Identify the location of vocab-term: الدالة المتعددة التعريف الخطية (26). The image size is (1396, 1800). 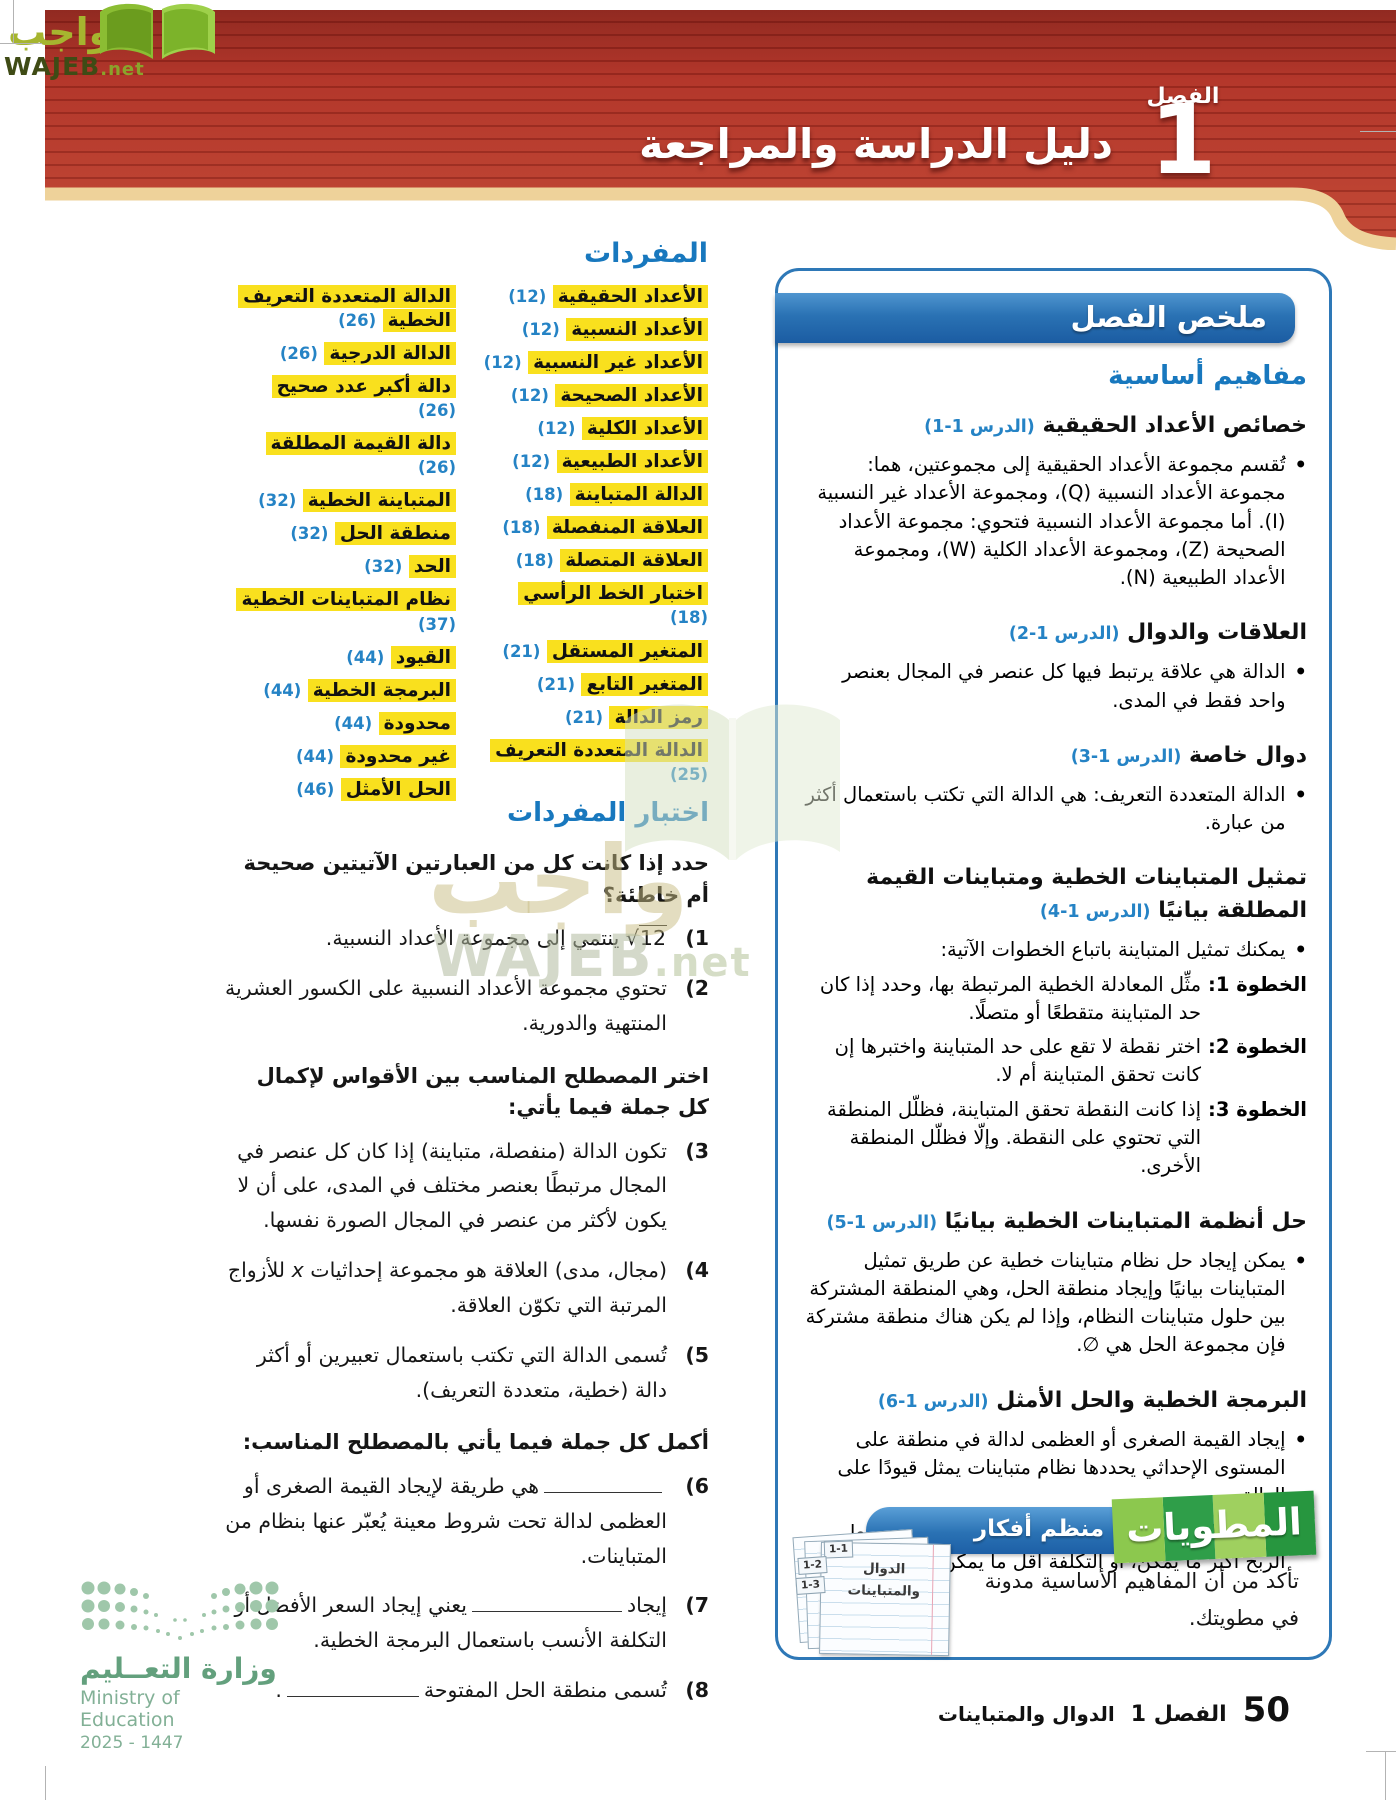
(342, 309).